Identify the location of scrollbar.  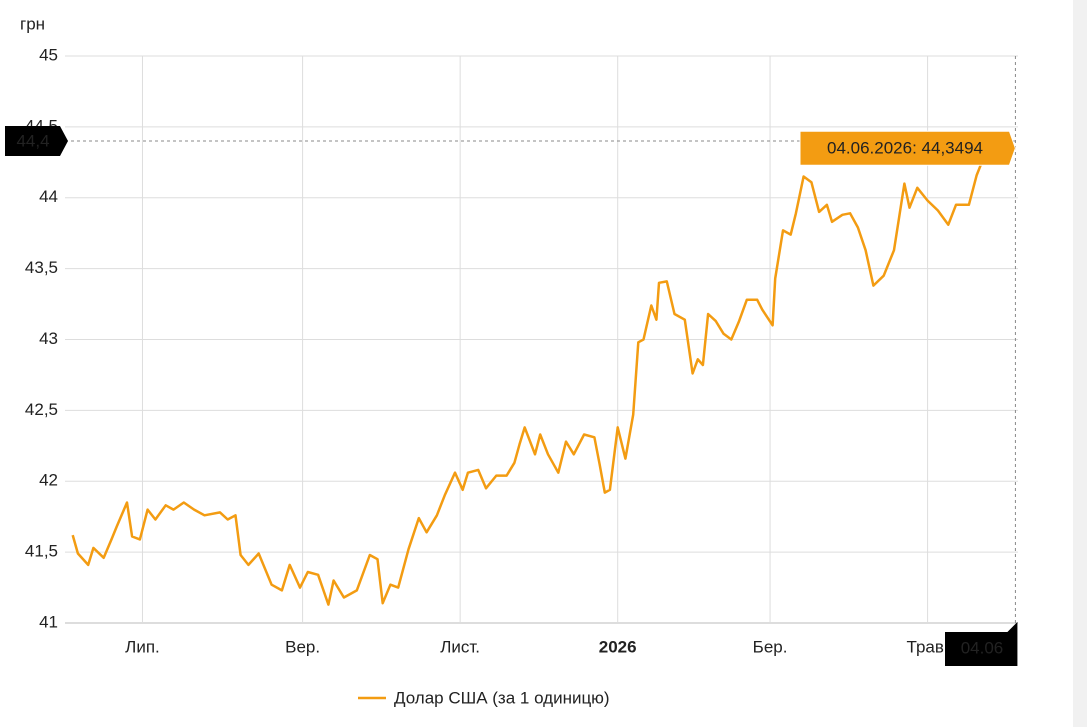
(1080, 363).